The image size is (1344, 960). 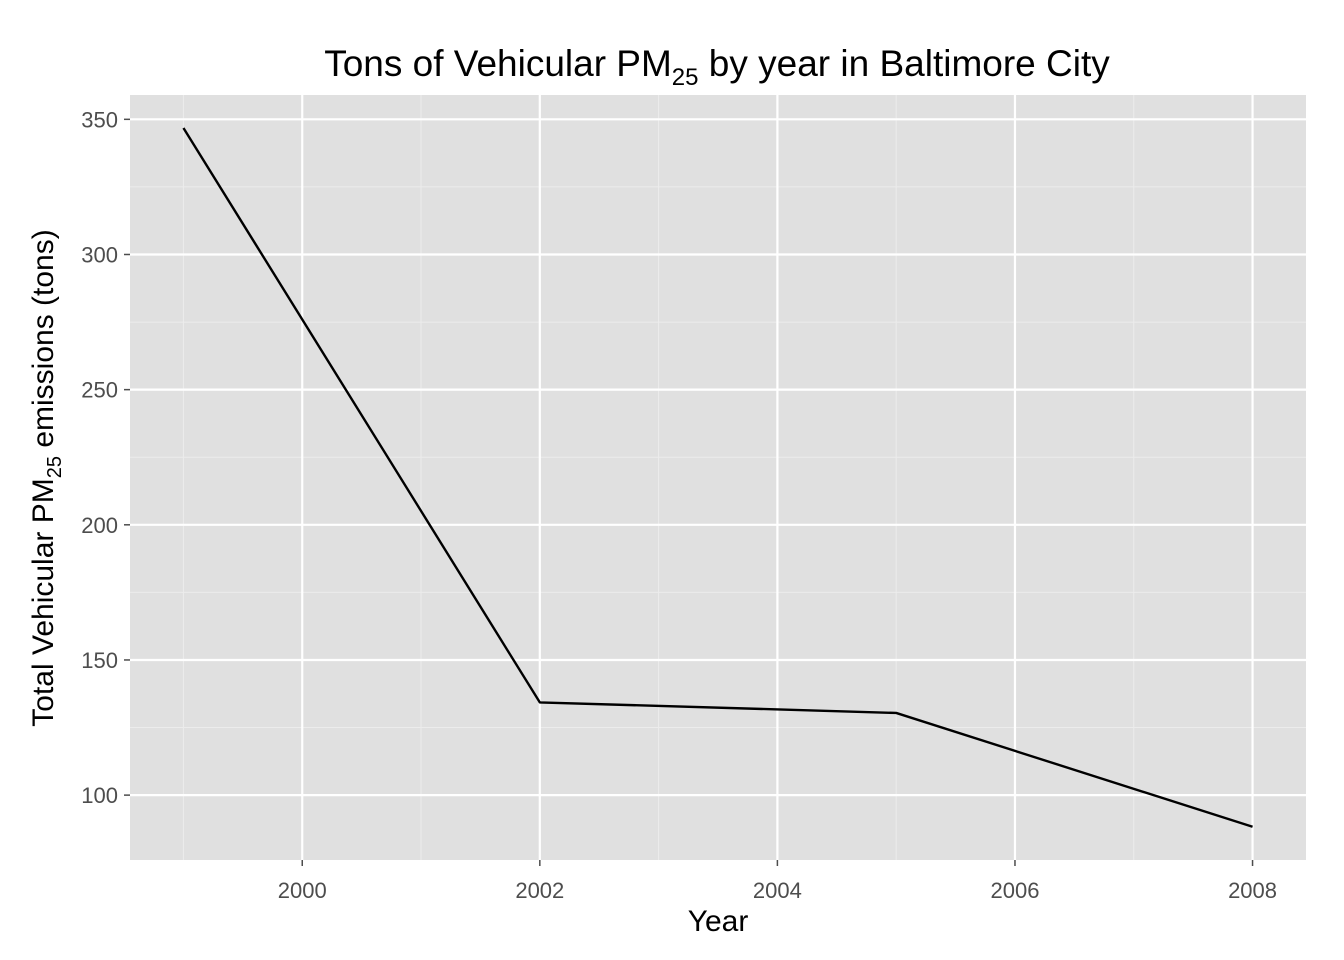 I want to click on y-tick-label: 200, so click(x=99, y=525).